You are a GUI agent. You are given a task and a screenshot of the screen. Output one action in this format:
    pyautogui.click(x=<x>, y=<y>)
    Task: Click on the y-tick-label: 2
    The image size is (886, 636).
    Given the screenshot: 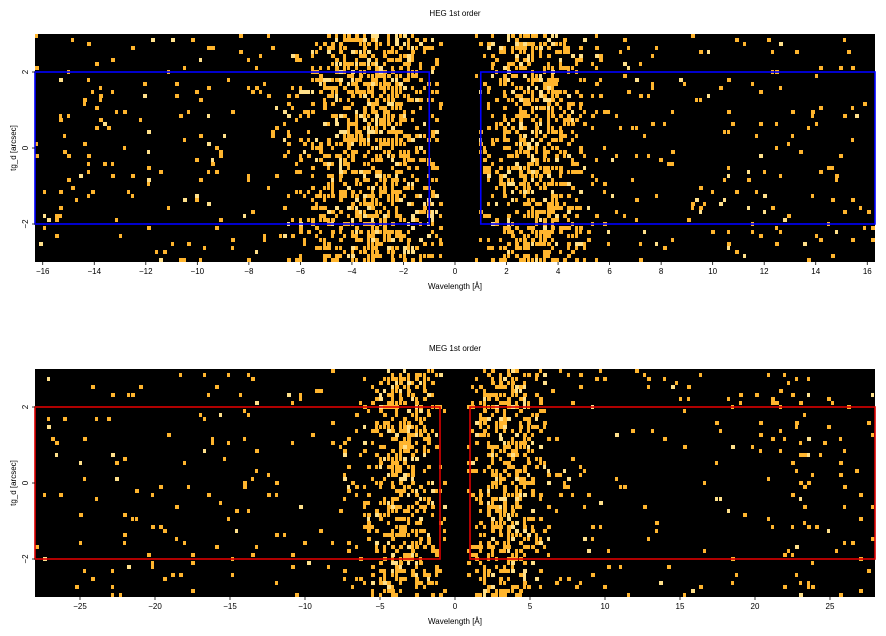 What is the action you would take?
    pyautogui.click(x=25, y=71)
    